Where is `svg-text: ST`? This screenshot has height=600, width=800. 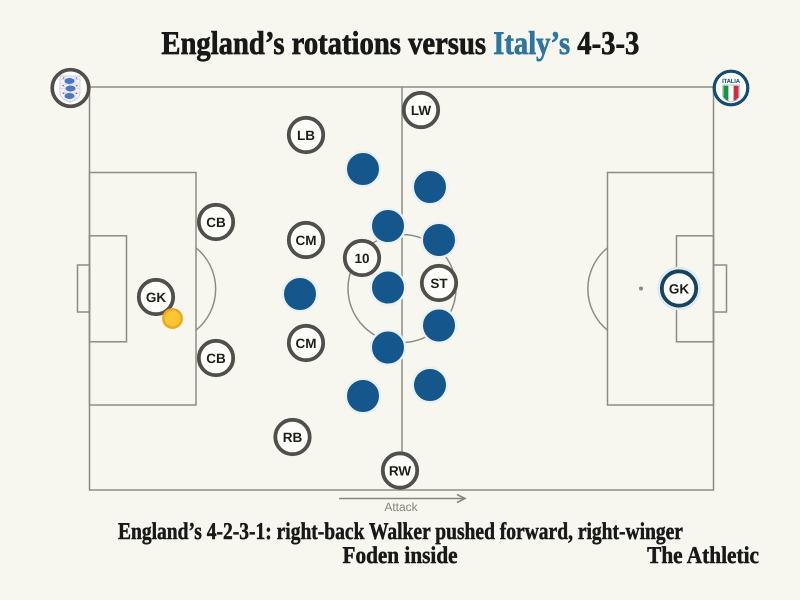
svg-text: ST is located at coordinates (439, 283).